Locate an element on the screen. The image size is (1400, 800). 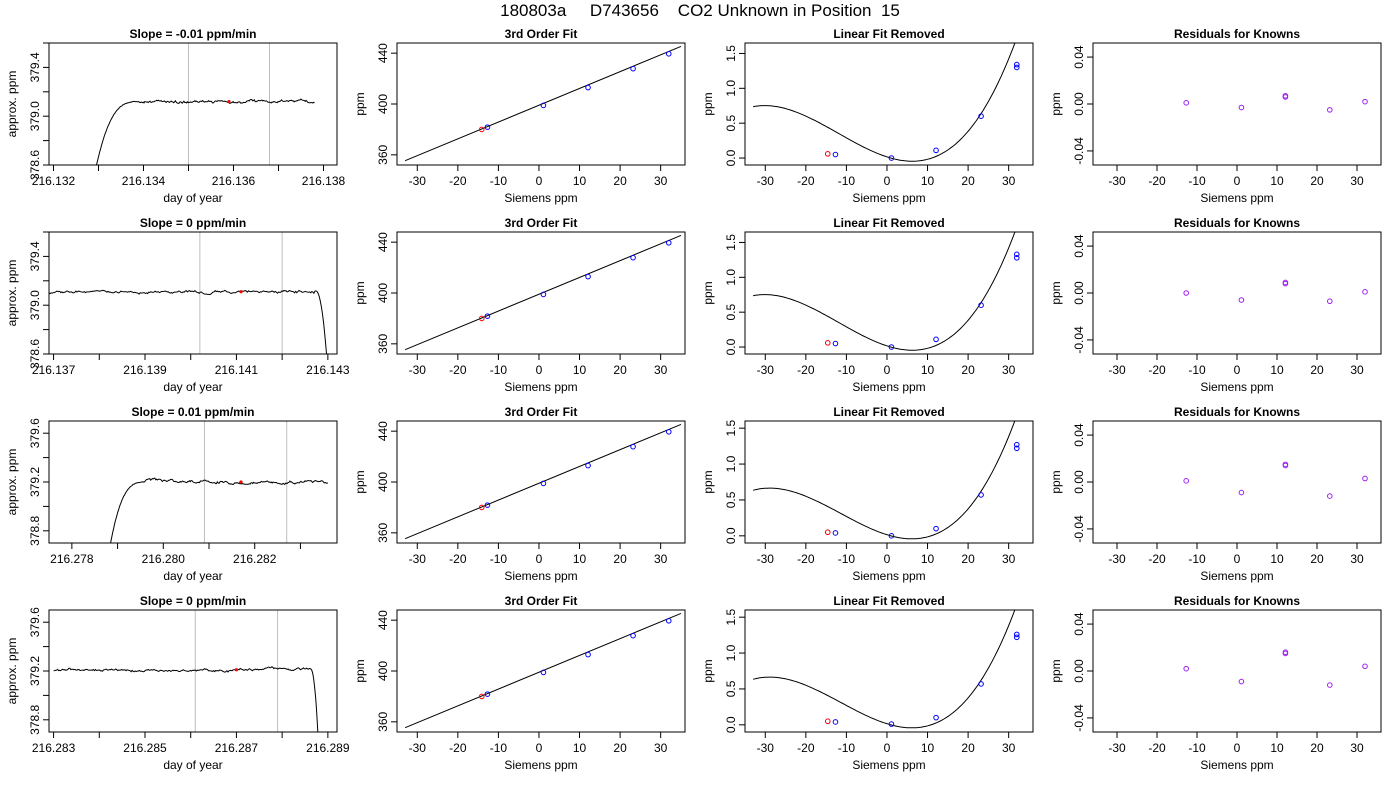
y-tick-label: 379.4 is located at coordinates (35, 256).